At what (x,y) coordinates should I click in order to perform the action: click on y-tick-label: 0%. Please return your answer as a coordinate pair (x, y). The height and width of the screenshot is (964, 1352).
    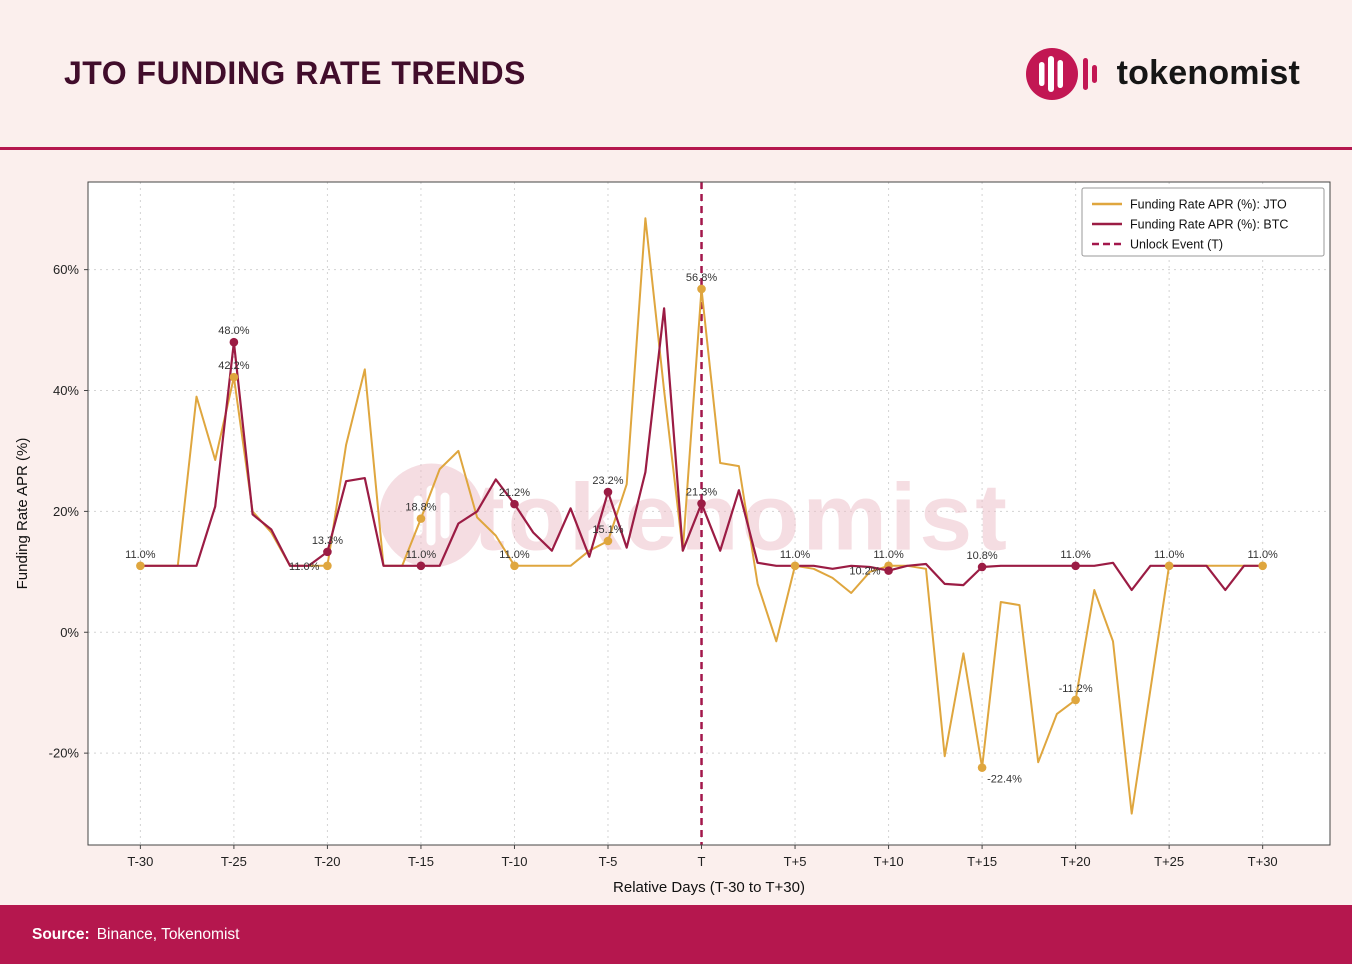
    Looking at the image, I should click on (69, 632).